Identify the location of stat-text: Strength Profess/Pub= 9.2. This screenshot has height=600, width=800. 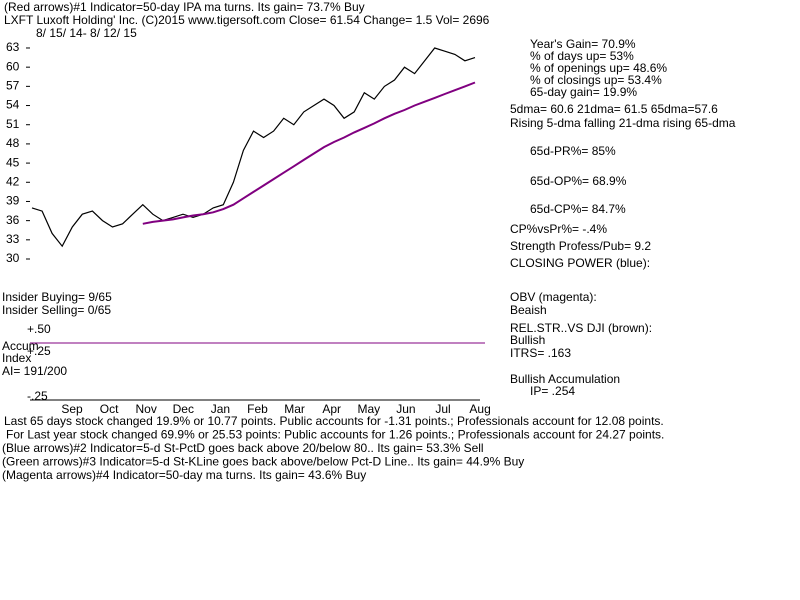
(580, 246).